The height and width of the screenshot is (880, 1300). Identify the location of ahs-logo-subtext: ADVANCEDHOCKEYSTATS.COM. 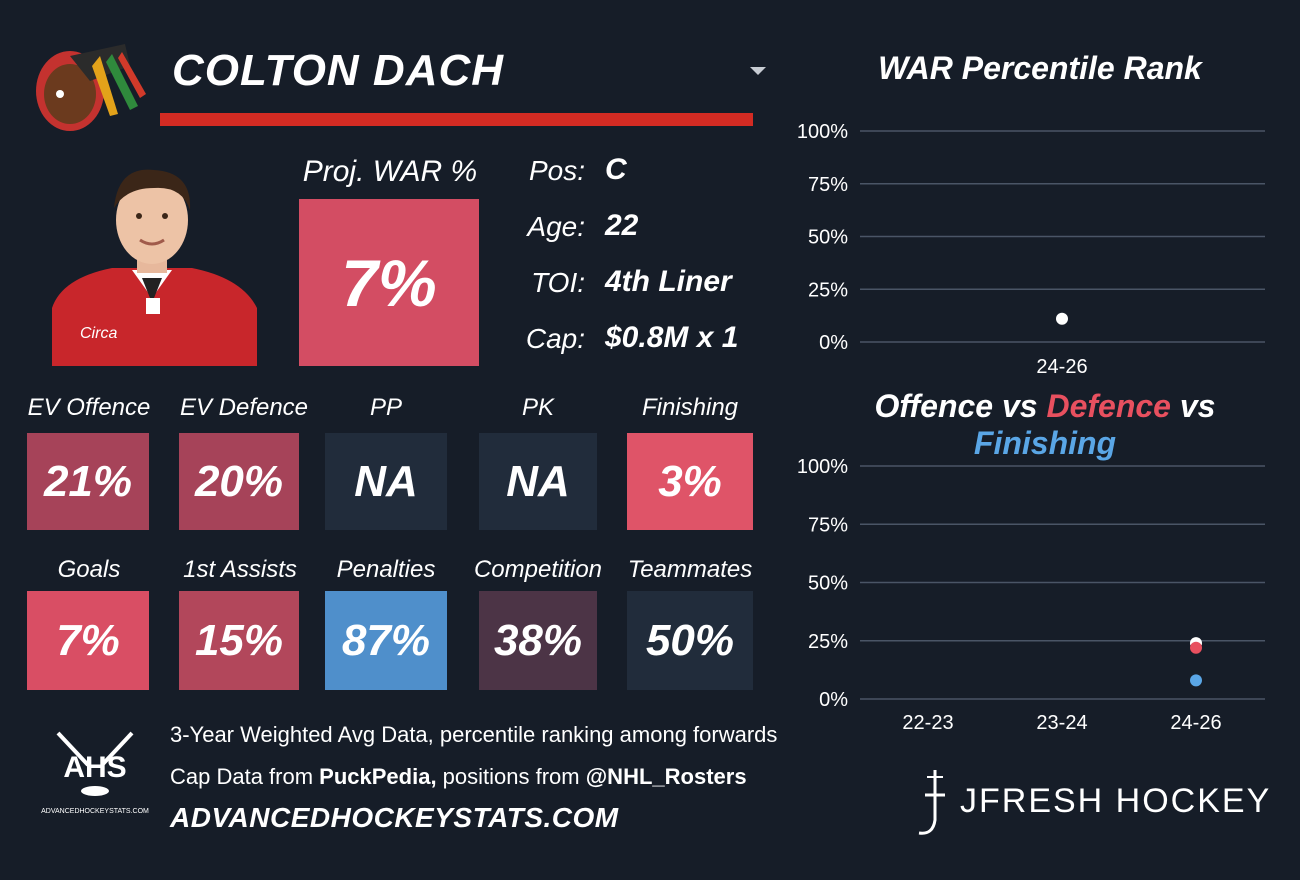
(95, 811).